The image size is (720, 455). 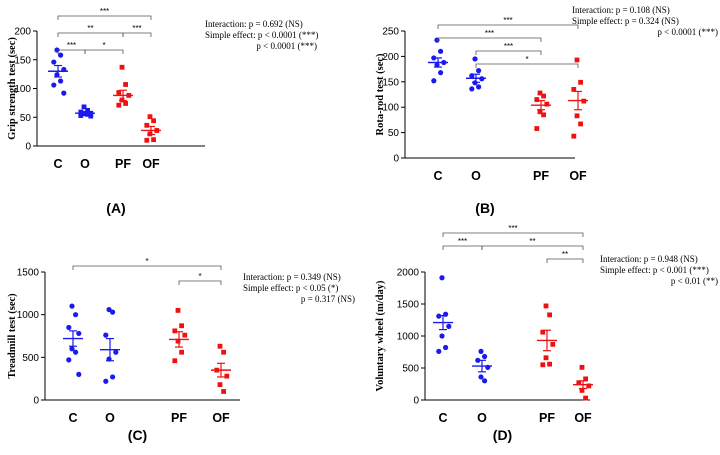 What do you see at coordinates (625, 21) in the screenshot?
I see `stats-annotation-line: Simple effect: p = 0.324 (NS)` at bounding box center [625, 21].